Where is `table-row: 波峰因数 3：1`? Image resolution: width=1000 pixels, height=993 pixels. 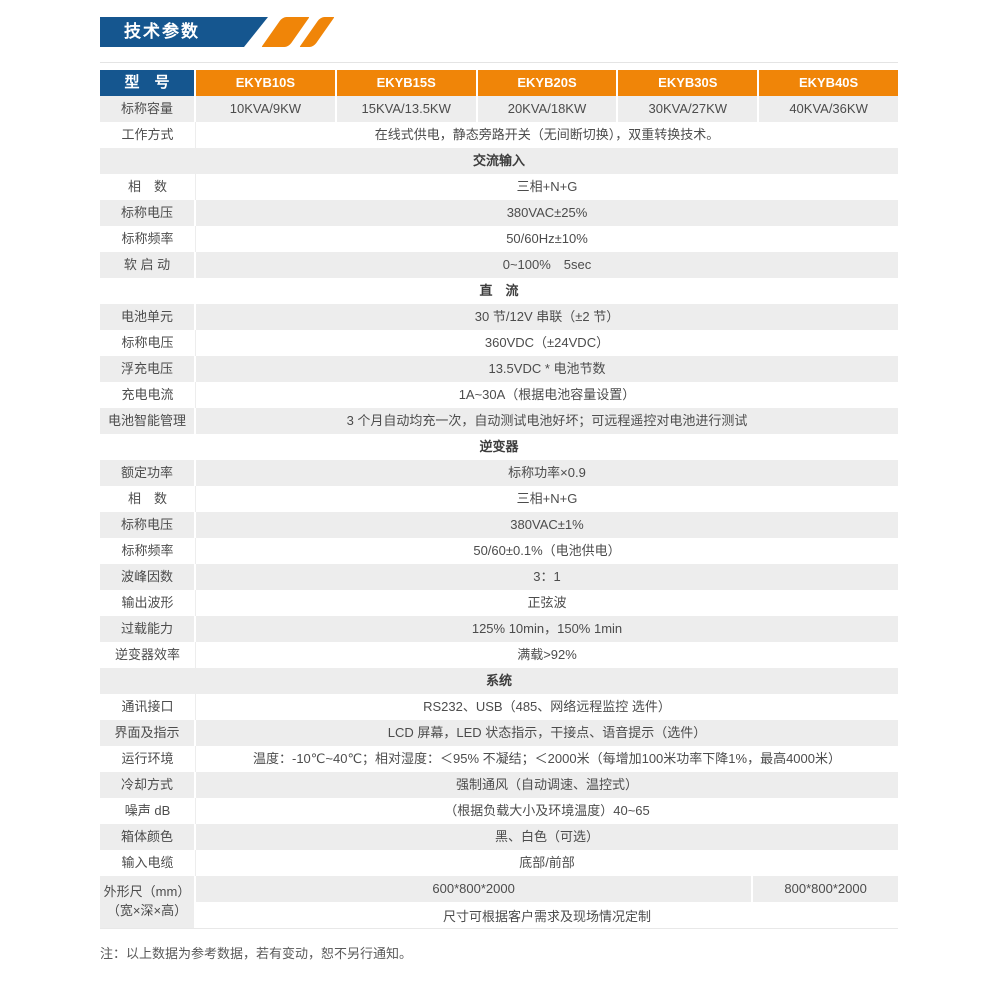
table-row: 波峰因数 3：1 is located at coordinates (499, 577).